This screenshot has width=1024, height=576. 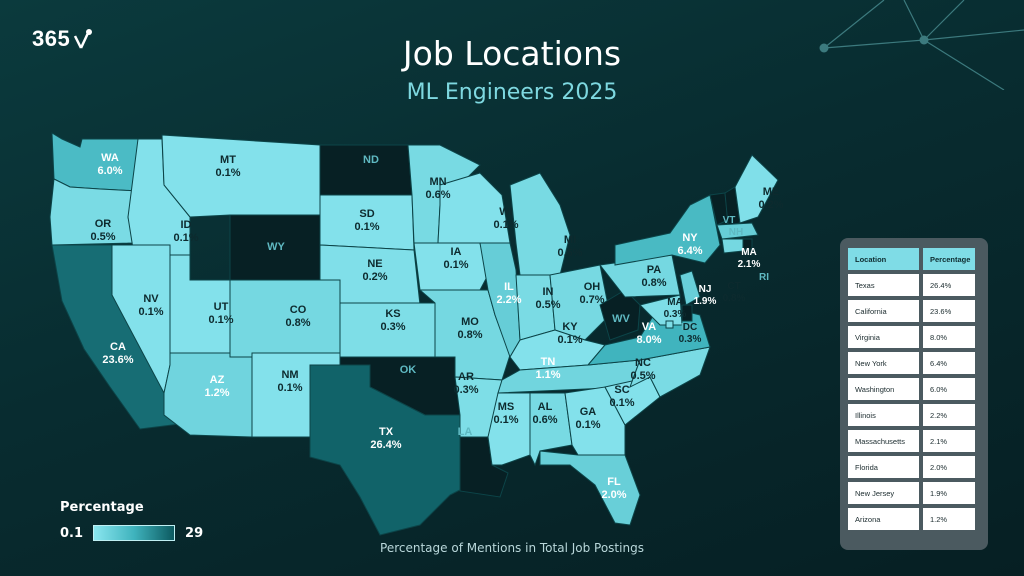 What do you see at coordinates (949, 441) in the screenshot?
I see `table-cell-percentage: 2.1%` at bounding box center [949, 441].